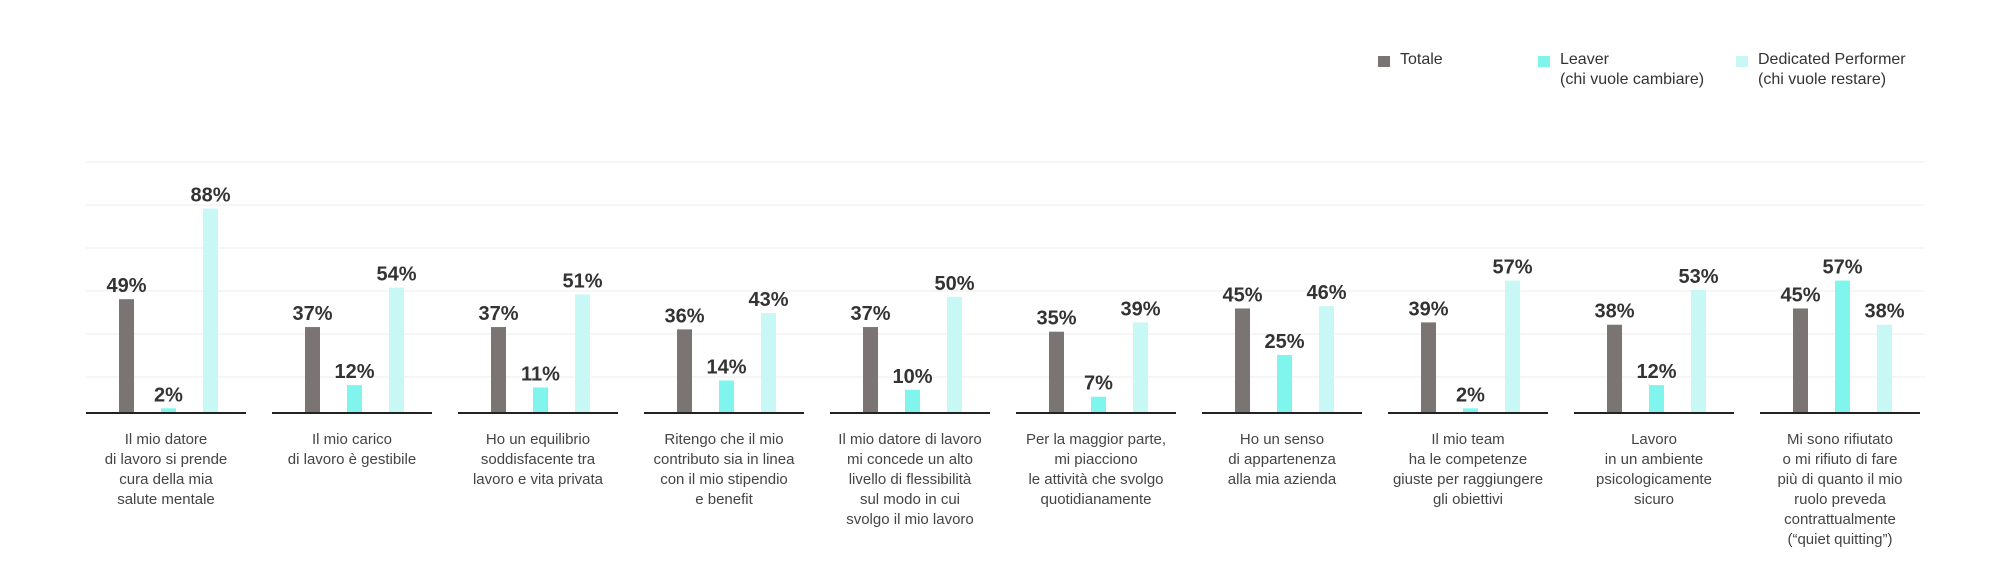  I want to click on category-label-line: in un ambiente, so click(1654, 459).